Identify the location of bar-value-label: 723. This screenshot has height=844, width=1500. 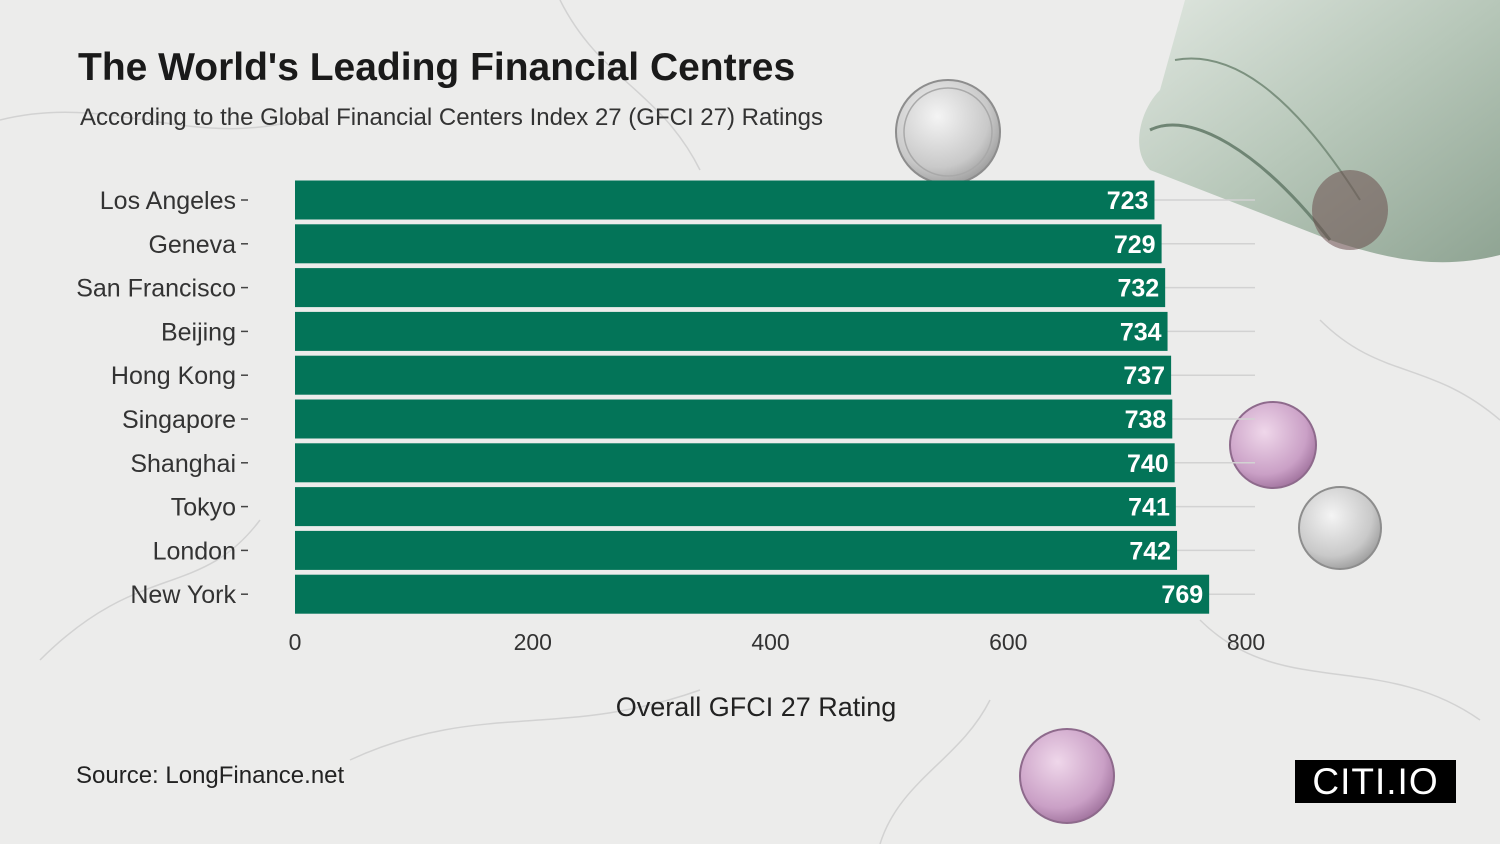
(1128, 201).